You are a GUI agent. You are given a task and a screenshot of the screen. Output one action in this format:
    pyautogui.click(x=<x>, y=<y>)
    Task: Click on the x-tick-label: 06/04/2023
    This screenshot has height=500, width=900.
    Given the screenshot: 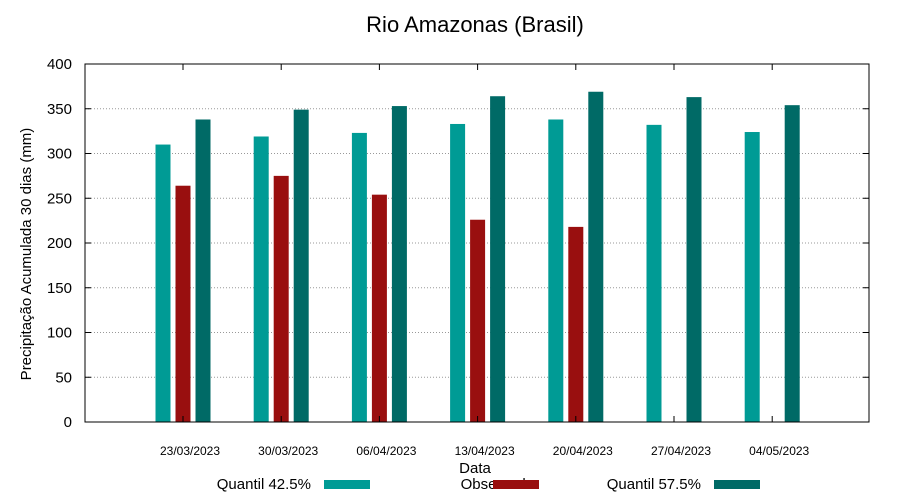 What is the action you would take?
    pyautogui.click(x=386, y=451)
    